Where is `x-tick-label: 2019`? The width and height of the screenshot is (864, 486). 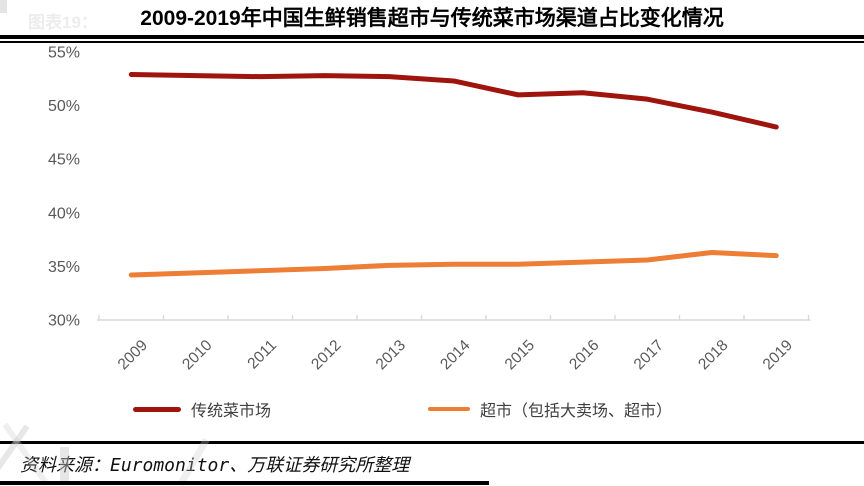
x-tick-label: 2019 is located at coordinates (778, 355).